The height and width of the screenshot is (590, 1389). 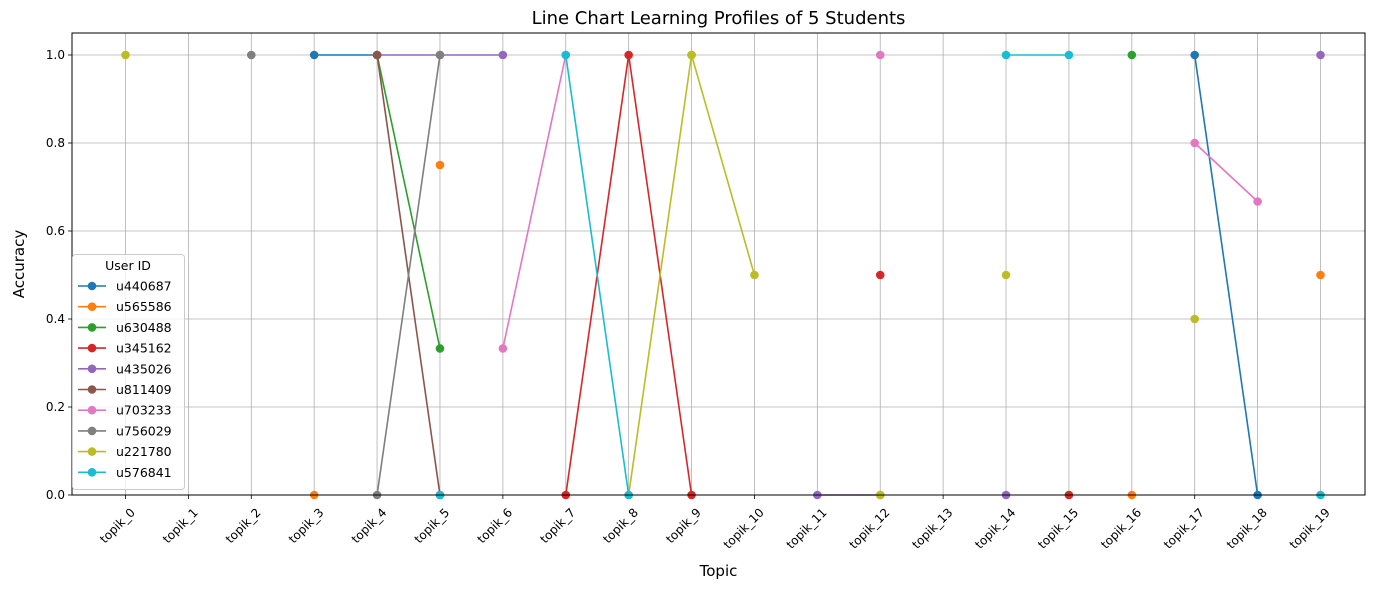 What do you see at coordinates (144, 451) in the screenshot?
I see `legend-label: u221780` at bounding box center [144, 451].